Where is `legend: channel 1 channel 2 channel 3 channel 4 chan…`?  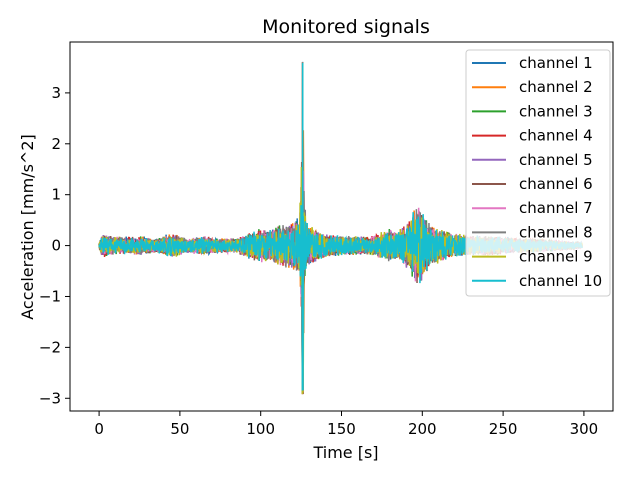 legend: channel 1 channel 2 channel 3 channel 4 chan… is located at coordinates (538, 173).